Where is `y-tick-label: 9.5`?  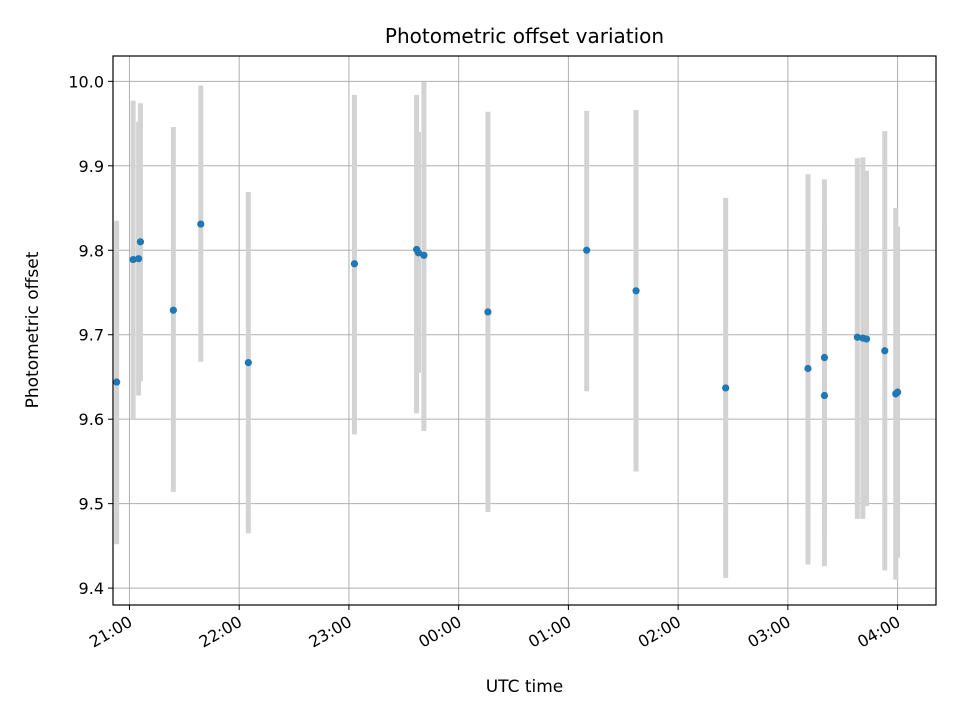
y-tick-label: 9.5 is located at coordinates (91, 504).